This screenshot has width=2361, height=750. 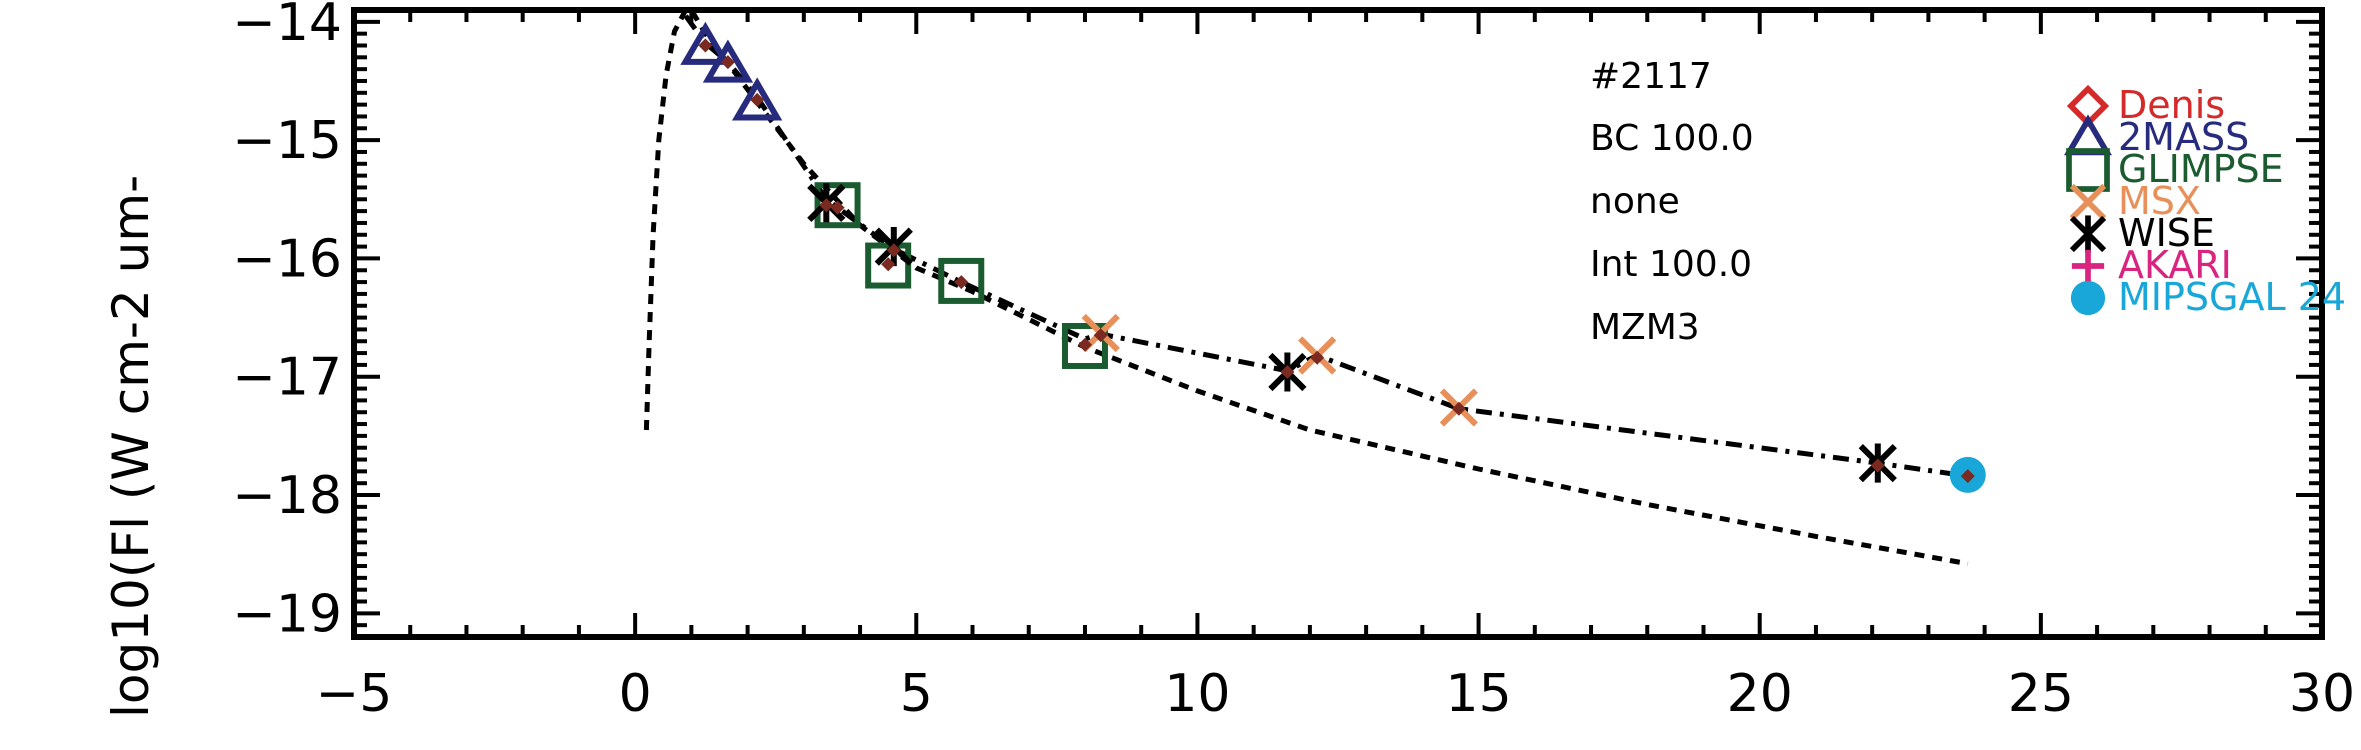 What do you see at coordinates (1671, 264) in the screenshot?
I see `annotation-int: Int 100.0` at bounding box center [1671, 264].